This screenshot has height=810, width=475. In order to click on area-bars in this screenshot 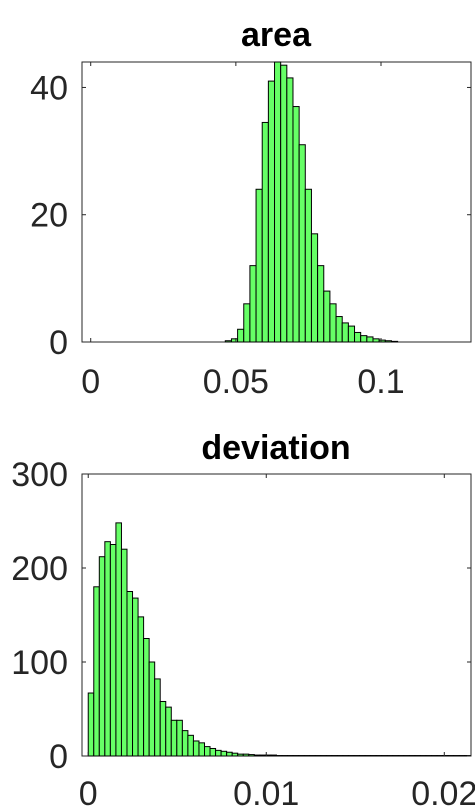, I will do `click(311, 202)`.